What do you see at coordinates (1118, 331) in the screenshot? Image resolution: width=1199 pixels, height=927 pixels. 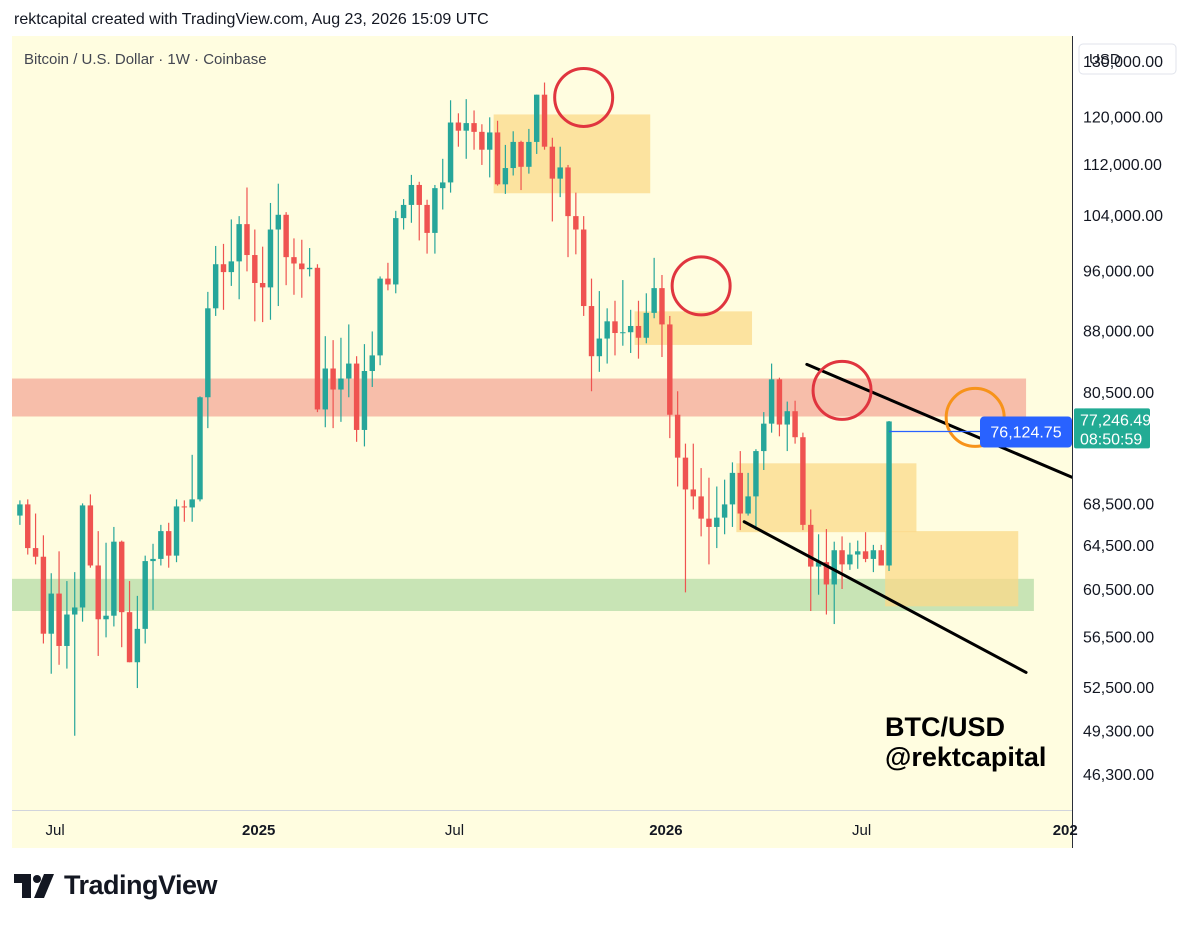 I see `y-tick-label: 88,000.00` at bounding box center [1118, 331].